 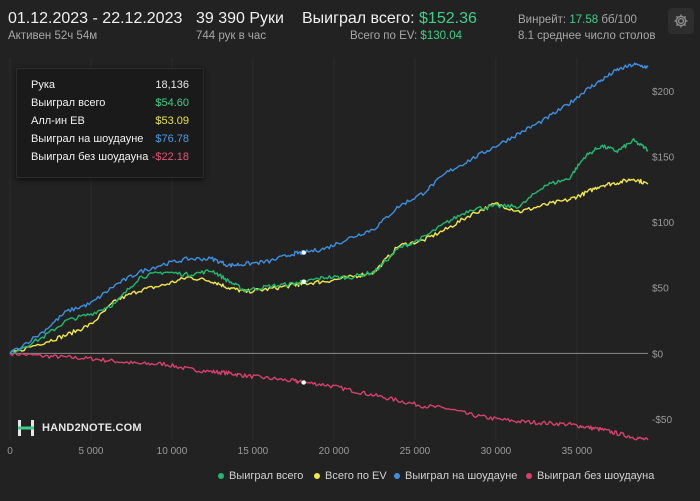 I want to click on legend-item-ev-total: Всего по EV, so click(x=350, y=476).